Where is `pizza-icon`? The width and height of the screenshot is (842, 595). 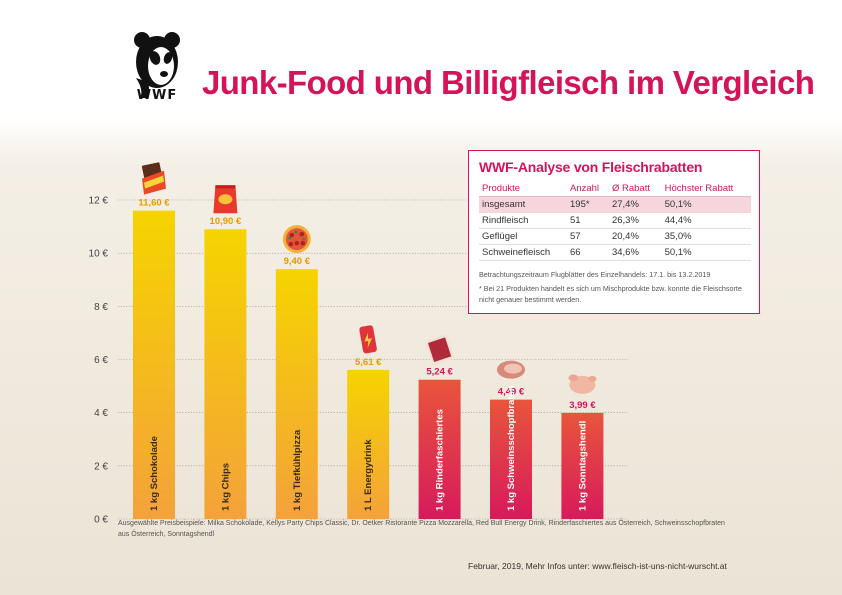
pizza-icon is located at coordinates (296, 239).